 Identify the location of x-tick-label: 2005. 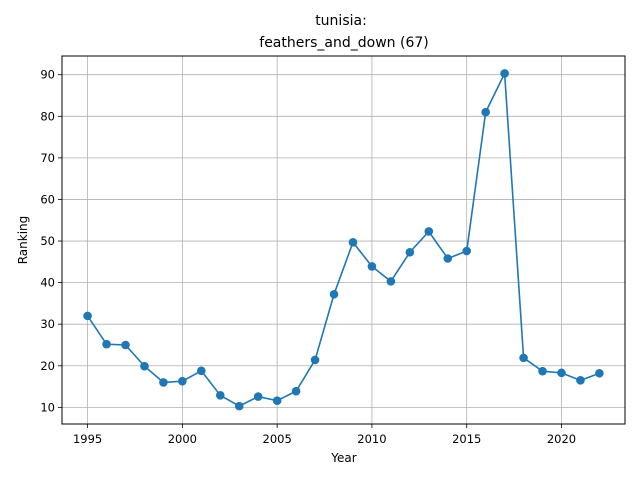
(277, 439).